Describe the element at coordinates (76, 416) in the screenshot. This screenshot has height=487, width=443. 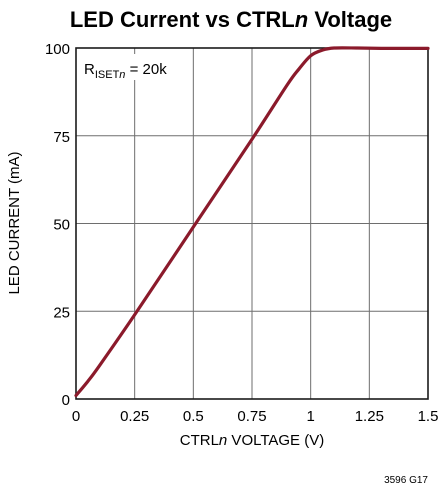
I see `x-tick-label-0: 0` at that location.